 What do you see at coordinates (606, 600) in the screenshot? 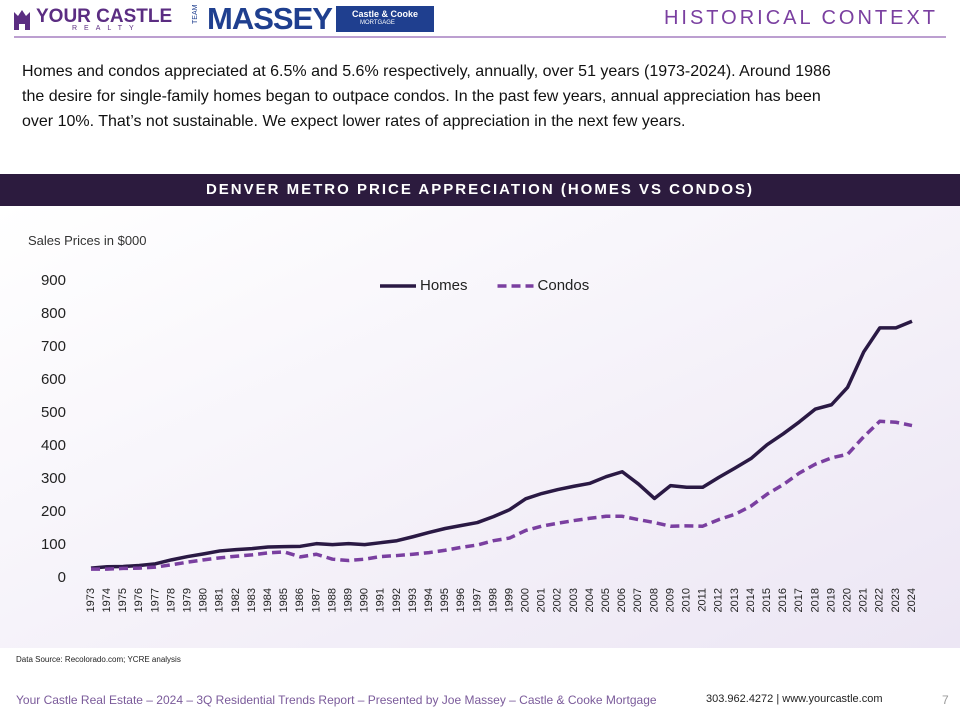
I see `x-tick-label: 2005` at bounding box center [606, 600].